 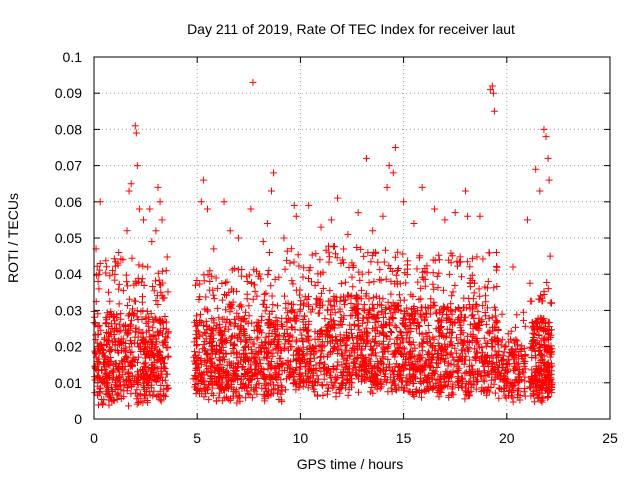 What do you see at coordinates (68, 93) in the screenshot?
I see `y-tick-label-9: 0.09` at bounding box center [68, 93].